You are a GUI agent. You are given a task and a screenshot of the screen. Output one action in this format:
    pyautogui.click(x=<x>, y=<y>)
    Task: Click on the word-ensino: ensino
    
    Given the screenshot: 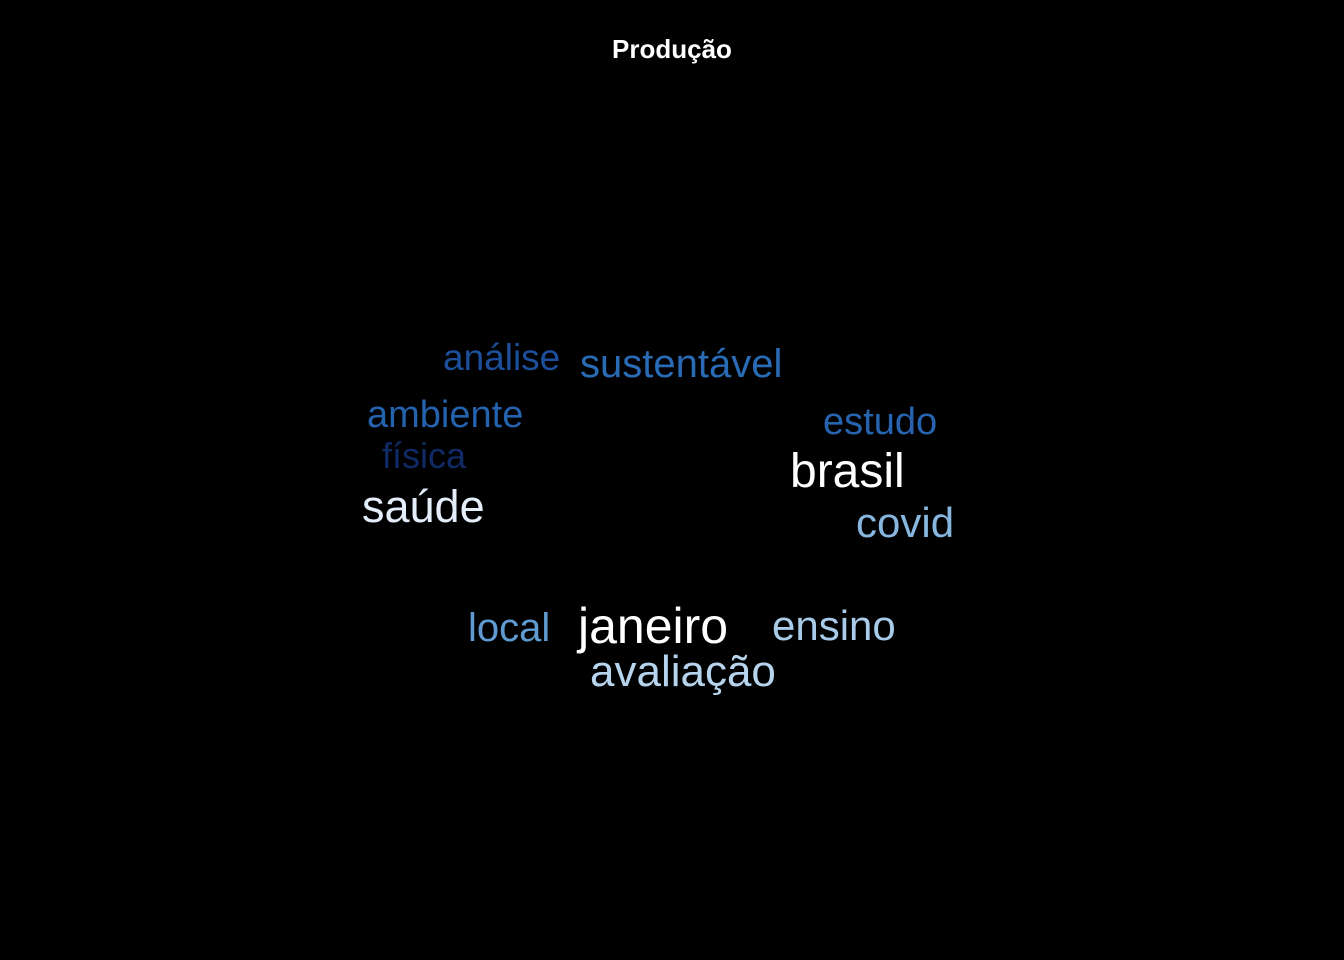 What is the action you would take?
    pyautogui.click(x=834, y=625)
    